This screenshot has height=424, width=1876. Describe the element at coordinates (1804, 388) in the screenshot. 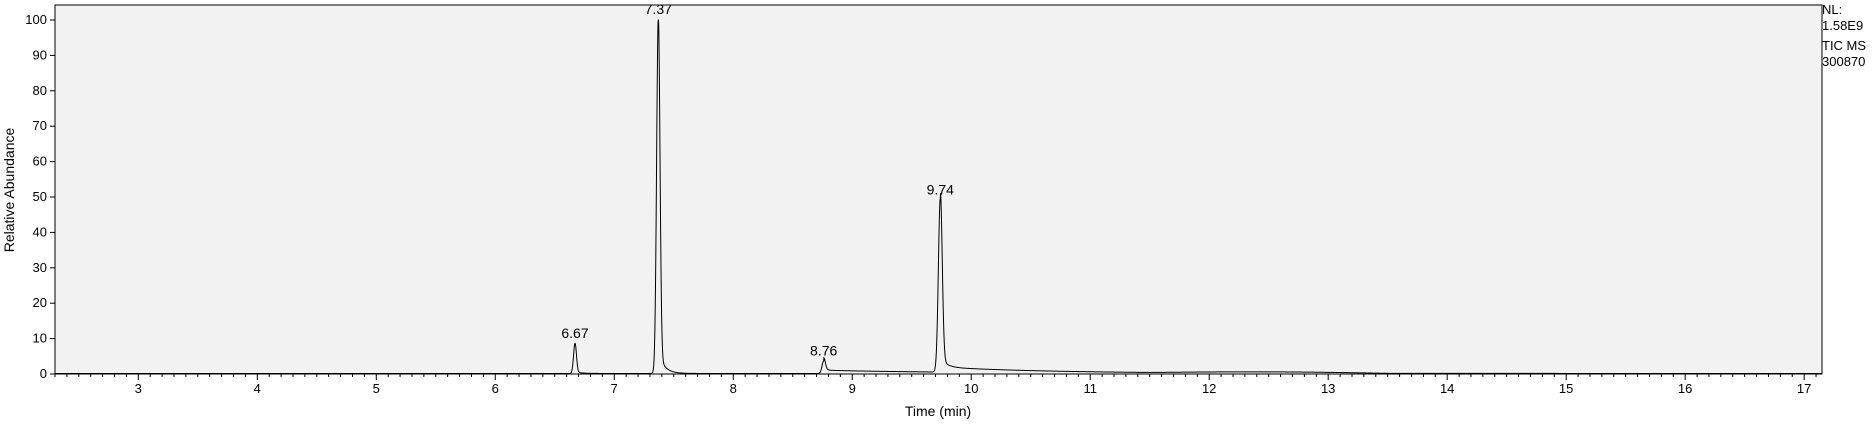

I see `x-tick-label: 17` at that location.